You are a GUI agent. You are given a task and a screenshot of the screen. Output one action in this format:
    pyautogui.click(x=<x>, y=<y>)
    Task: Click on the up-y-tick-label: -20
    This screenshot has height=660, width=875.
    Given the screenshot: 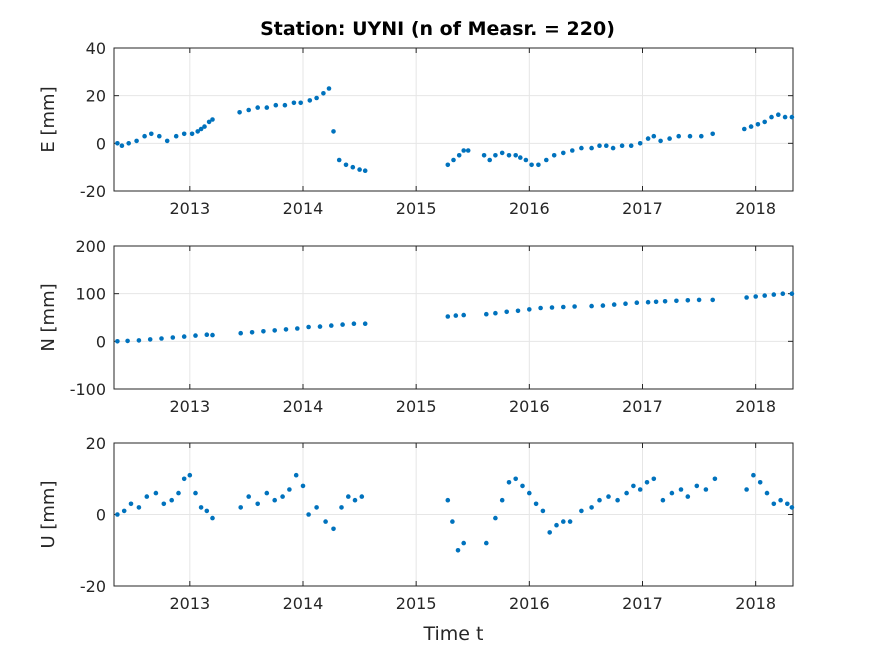 What is the action you would take?
    pyautogui.click(x=93, y=586)
    